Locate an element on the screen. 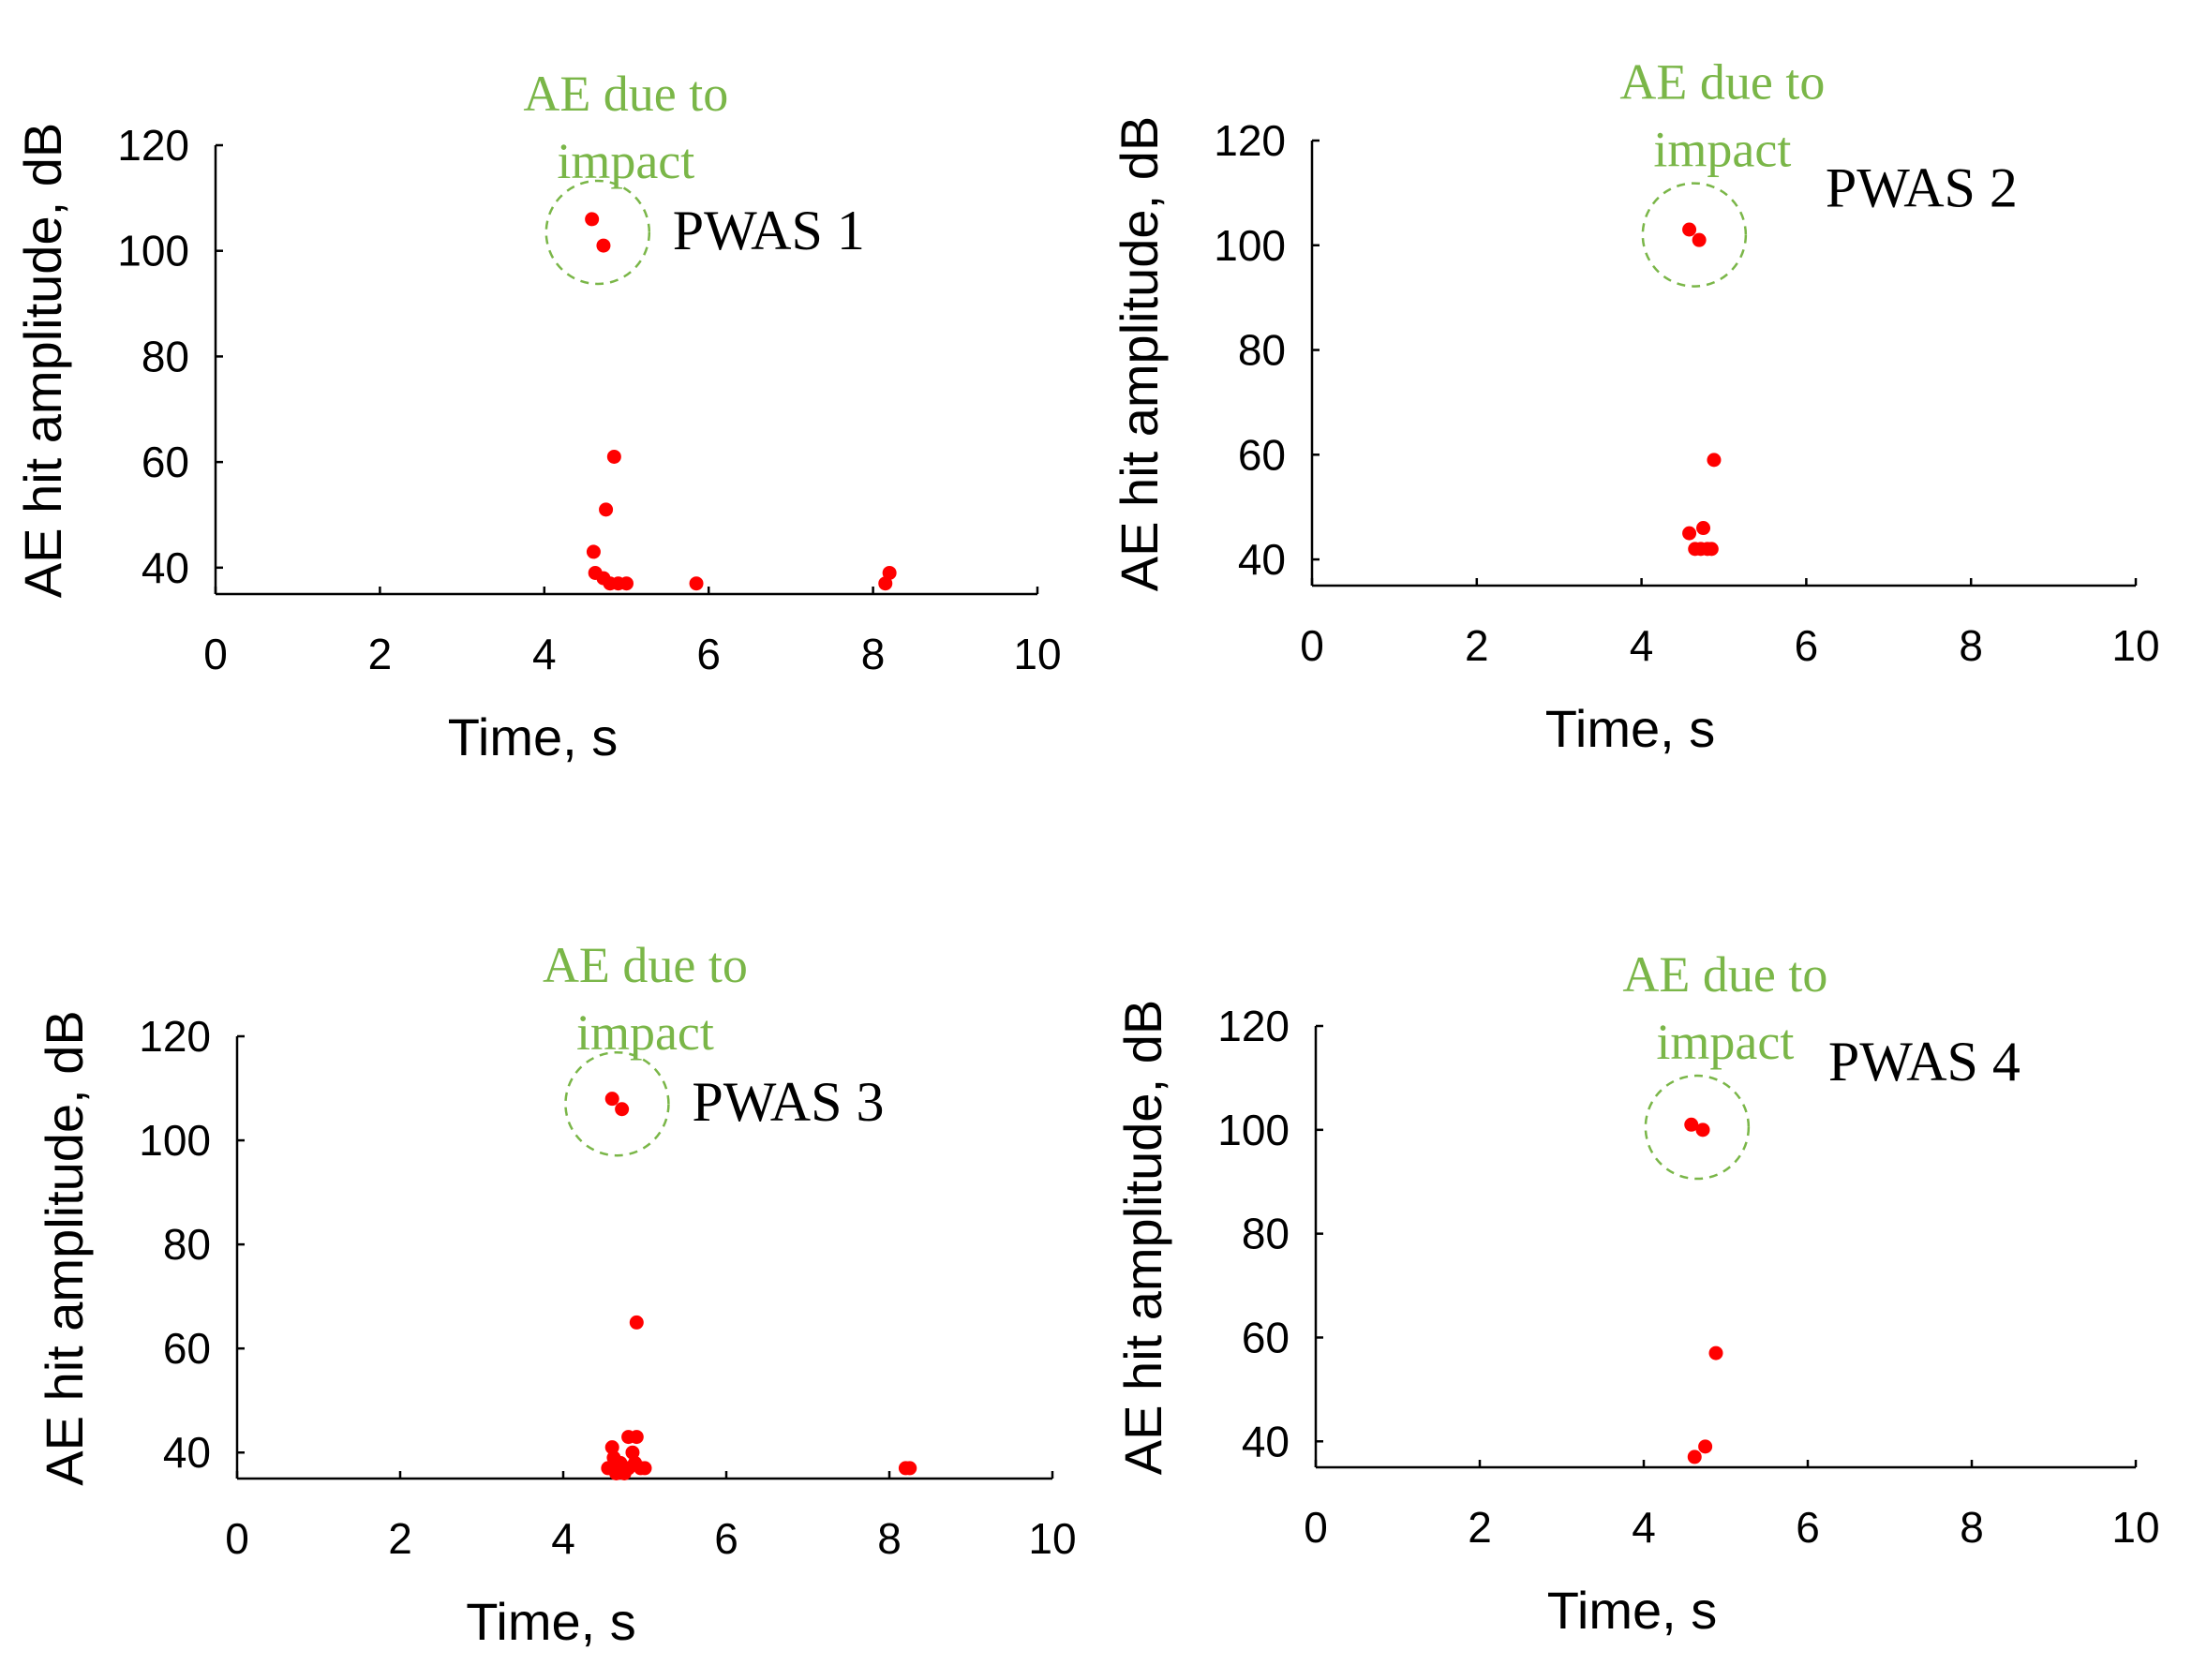 The image size is (2192, 1680). panel-label: PWAS 3 is located at coordinates (788, 1102).